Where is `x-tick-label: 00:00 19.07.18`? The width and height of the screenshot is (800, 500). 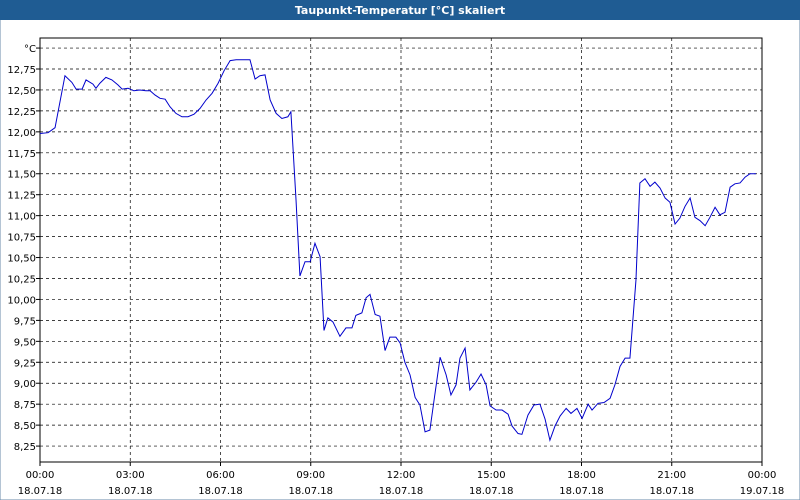
x-tick-label: 00:00 19.07.18 is located at coordinates (762, 483).